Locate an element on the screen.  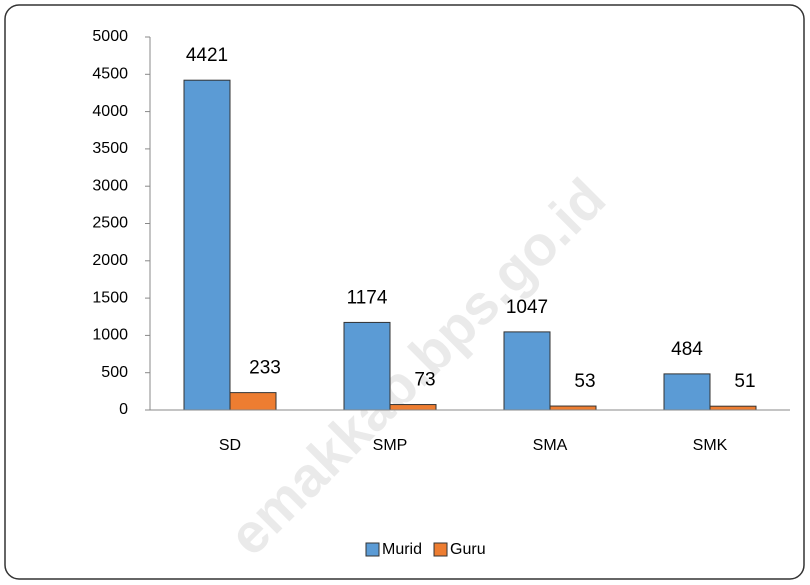
value-label: 1174 is located at coordinates (367, 297).